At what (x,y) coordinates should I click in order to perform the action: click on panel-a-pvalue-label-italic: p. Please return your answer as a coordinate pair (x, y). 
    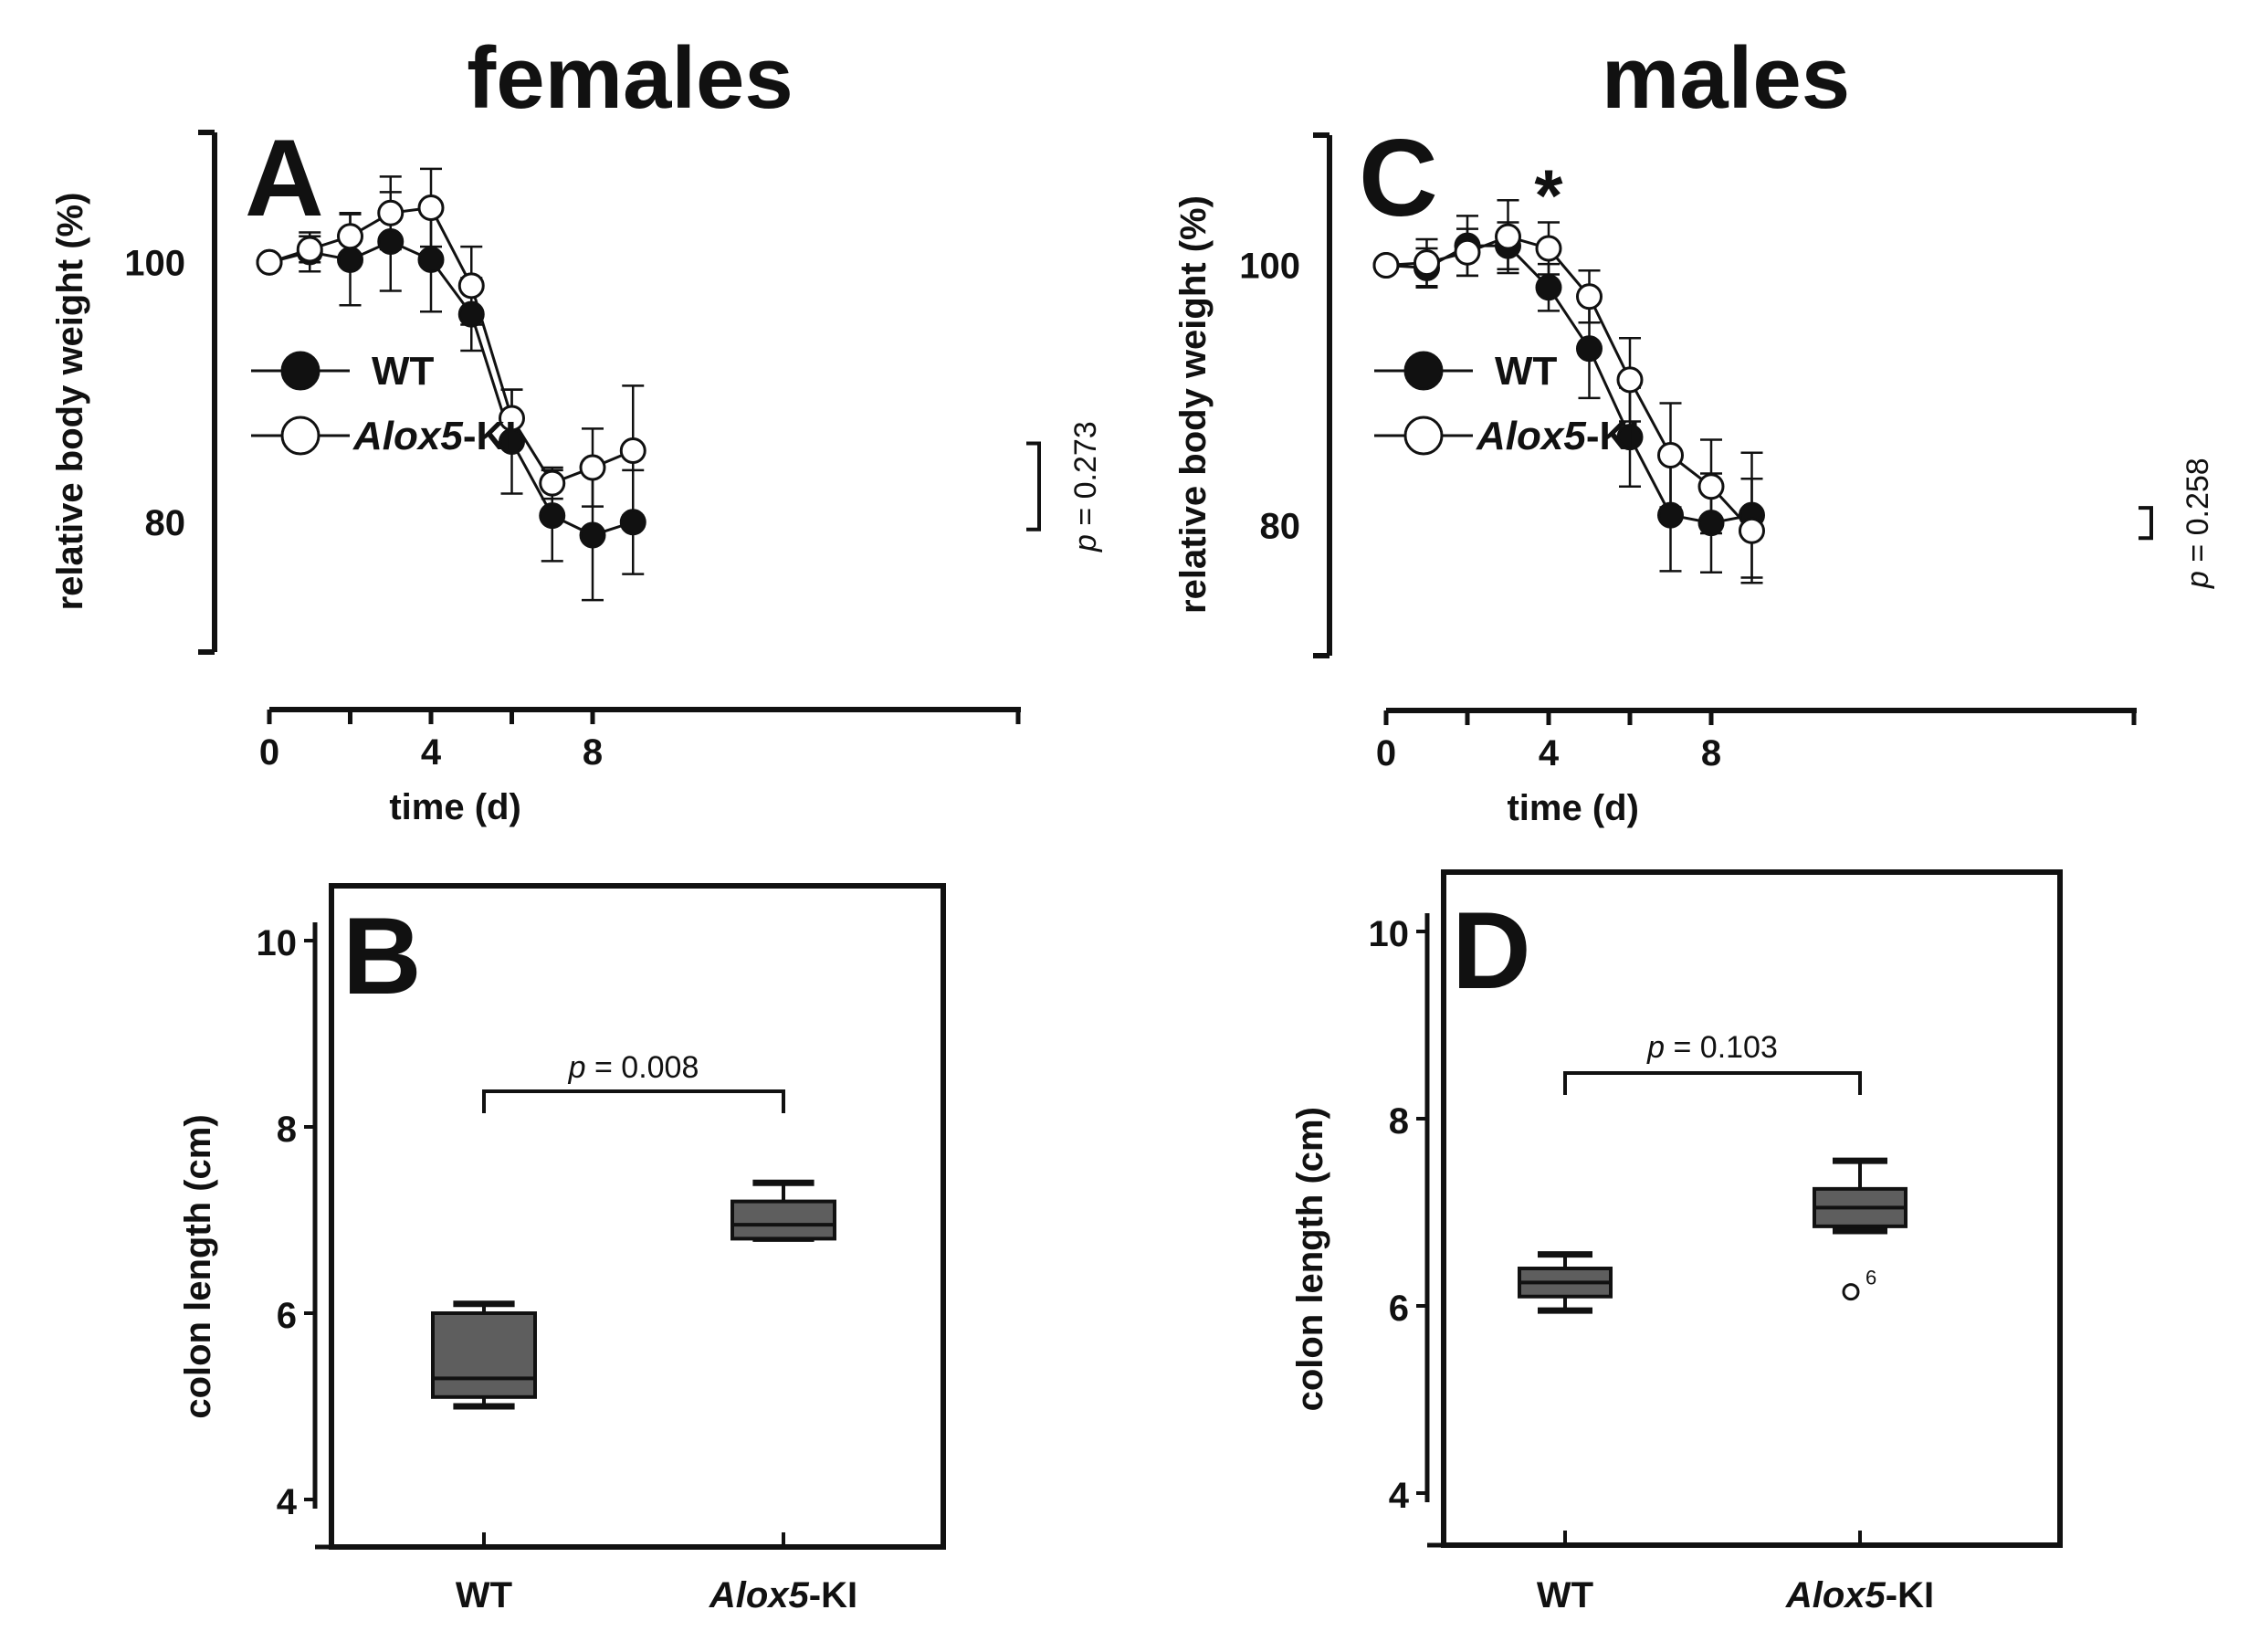
    Looking at the image, I should click on (1085, 543).